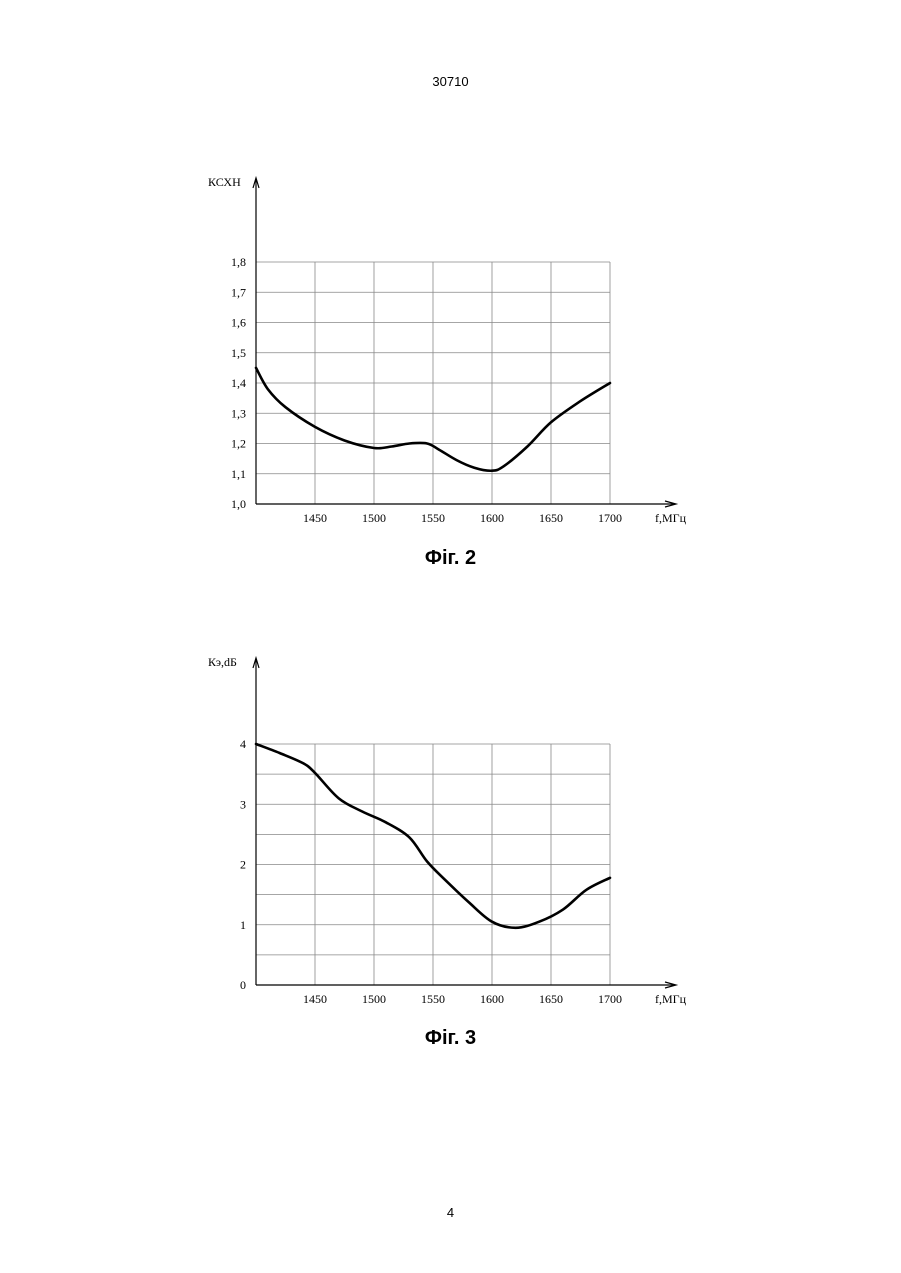 Image resolution: width=901 pixels, height=1273 pixels. Describe the element at coordinates (238, 262) in the screenshot. I see `y-tick-label: 1,8` at that location.